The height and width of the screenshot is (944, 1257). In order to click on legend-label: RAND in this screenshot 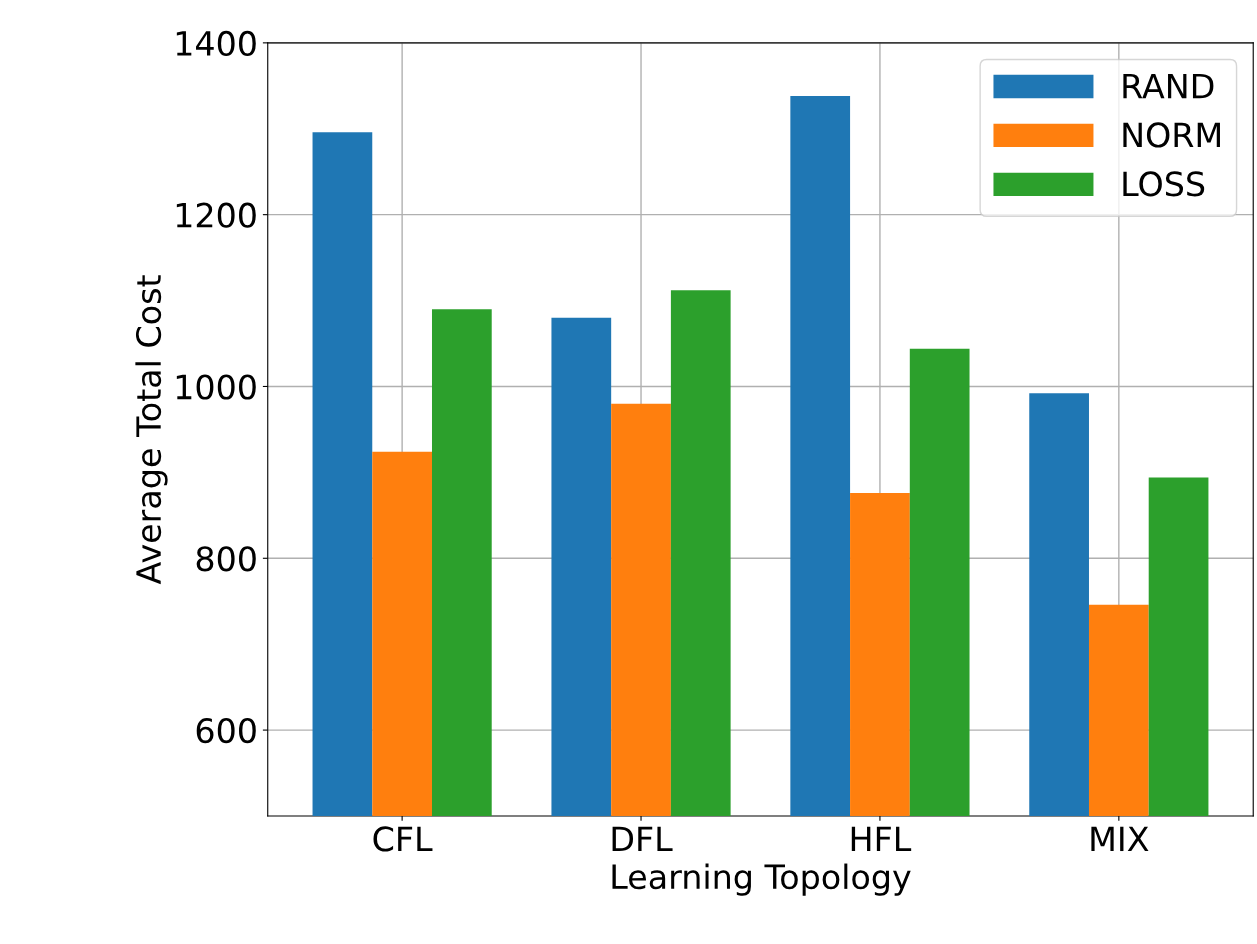, I will do `click(1168, 86)`.